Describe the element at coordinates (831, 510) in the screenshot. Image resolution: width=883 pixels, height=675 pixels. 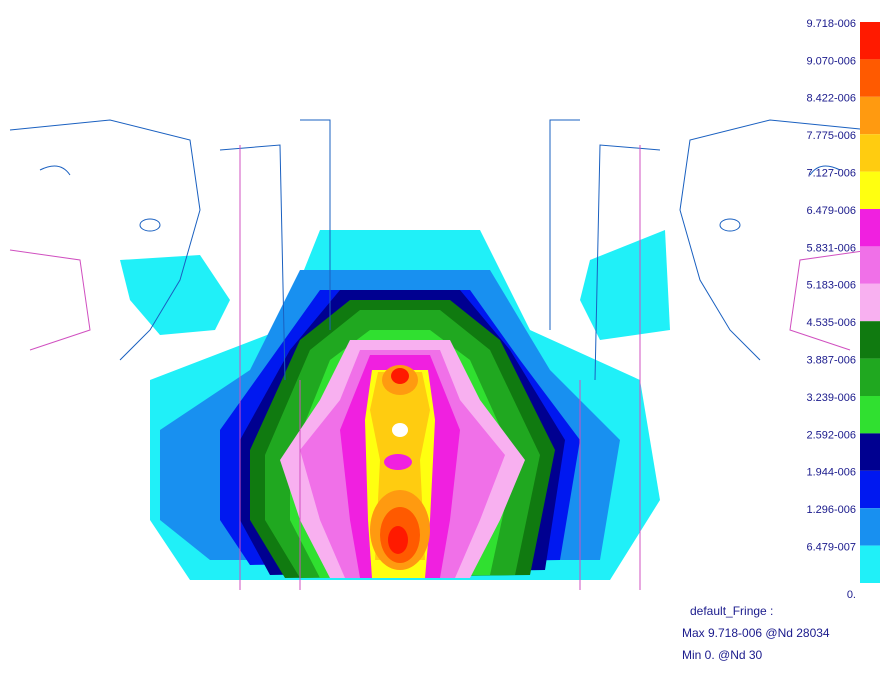
I see `legend-label: 1.296-006` at that location.